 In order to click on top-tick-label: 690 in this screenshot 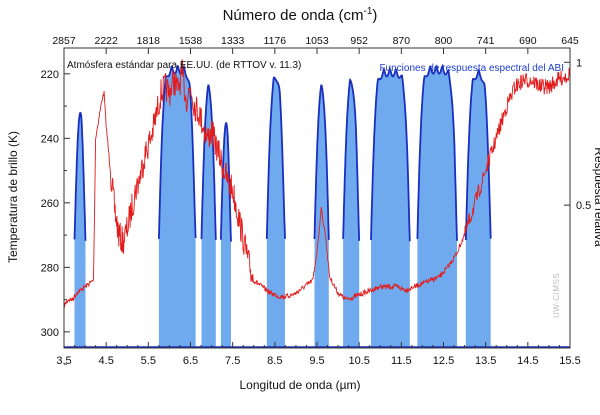, I will do `click(528, 41)`.